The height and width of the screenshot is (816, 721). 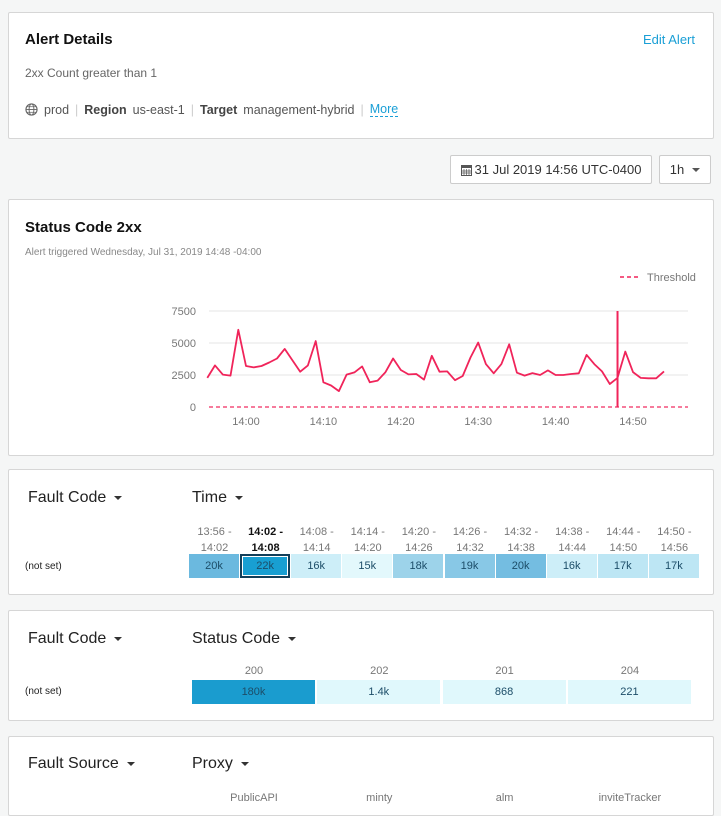 I want to click on y-tick-label: 0, so click(x=193, y=408).